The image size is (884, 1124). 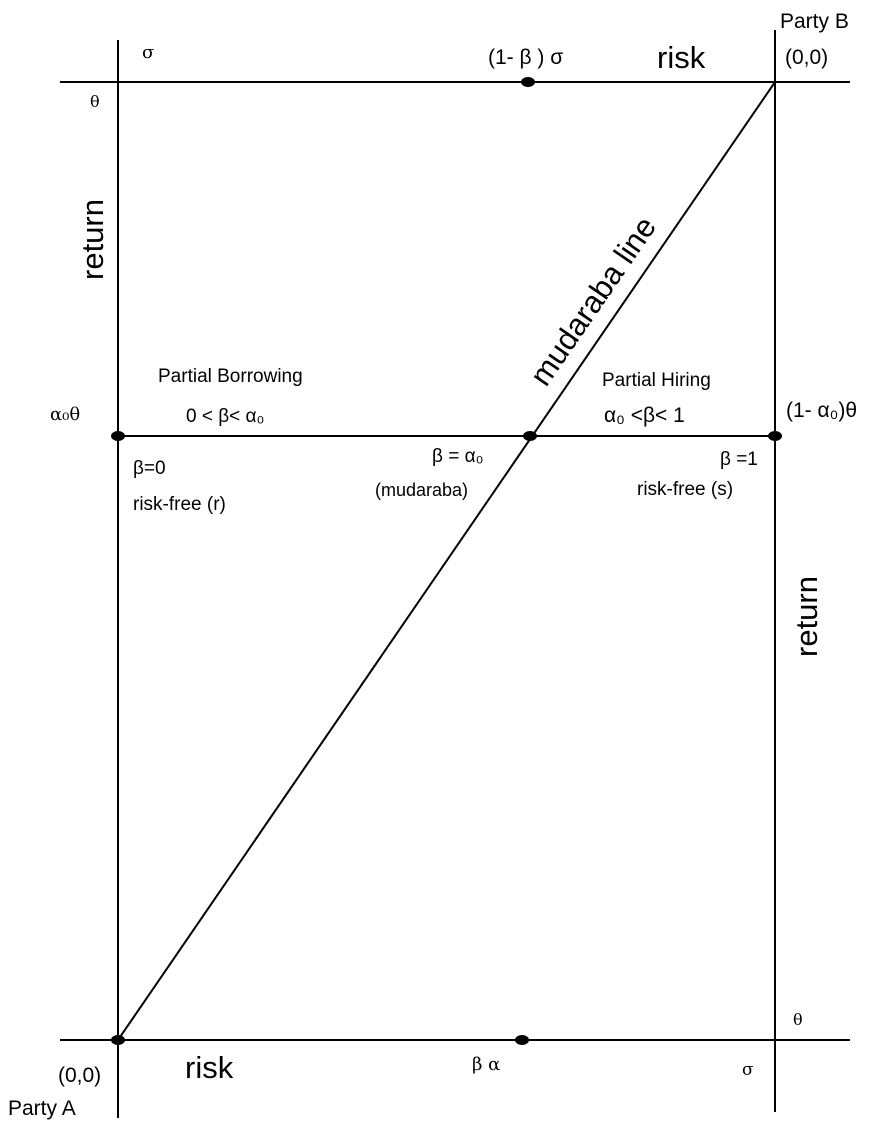 What do you see at coordinates (528, 82) in the screenshot?
I see `top-mid-point` at bounding box center [528, 82].